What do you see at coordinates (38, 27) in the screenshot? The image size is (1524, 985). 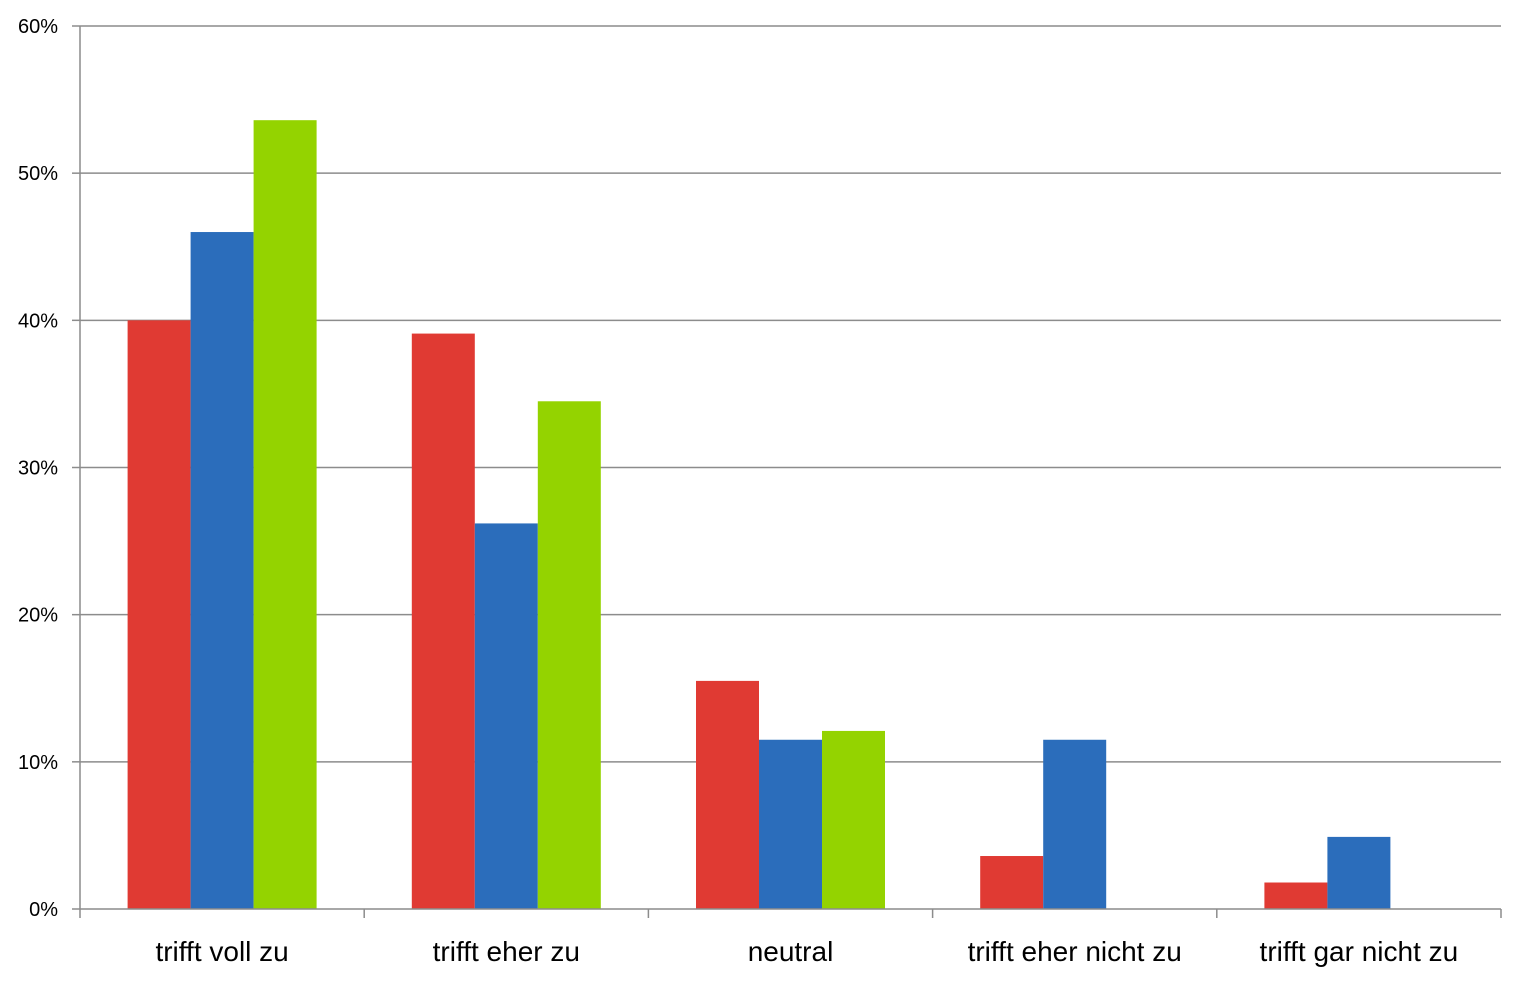 I see `y-tick-label: 60%` at bounding box center [38, 27].